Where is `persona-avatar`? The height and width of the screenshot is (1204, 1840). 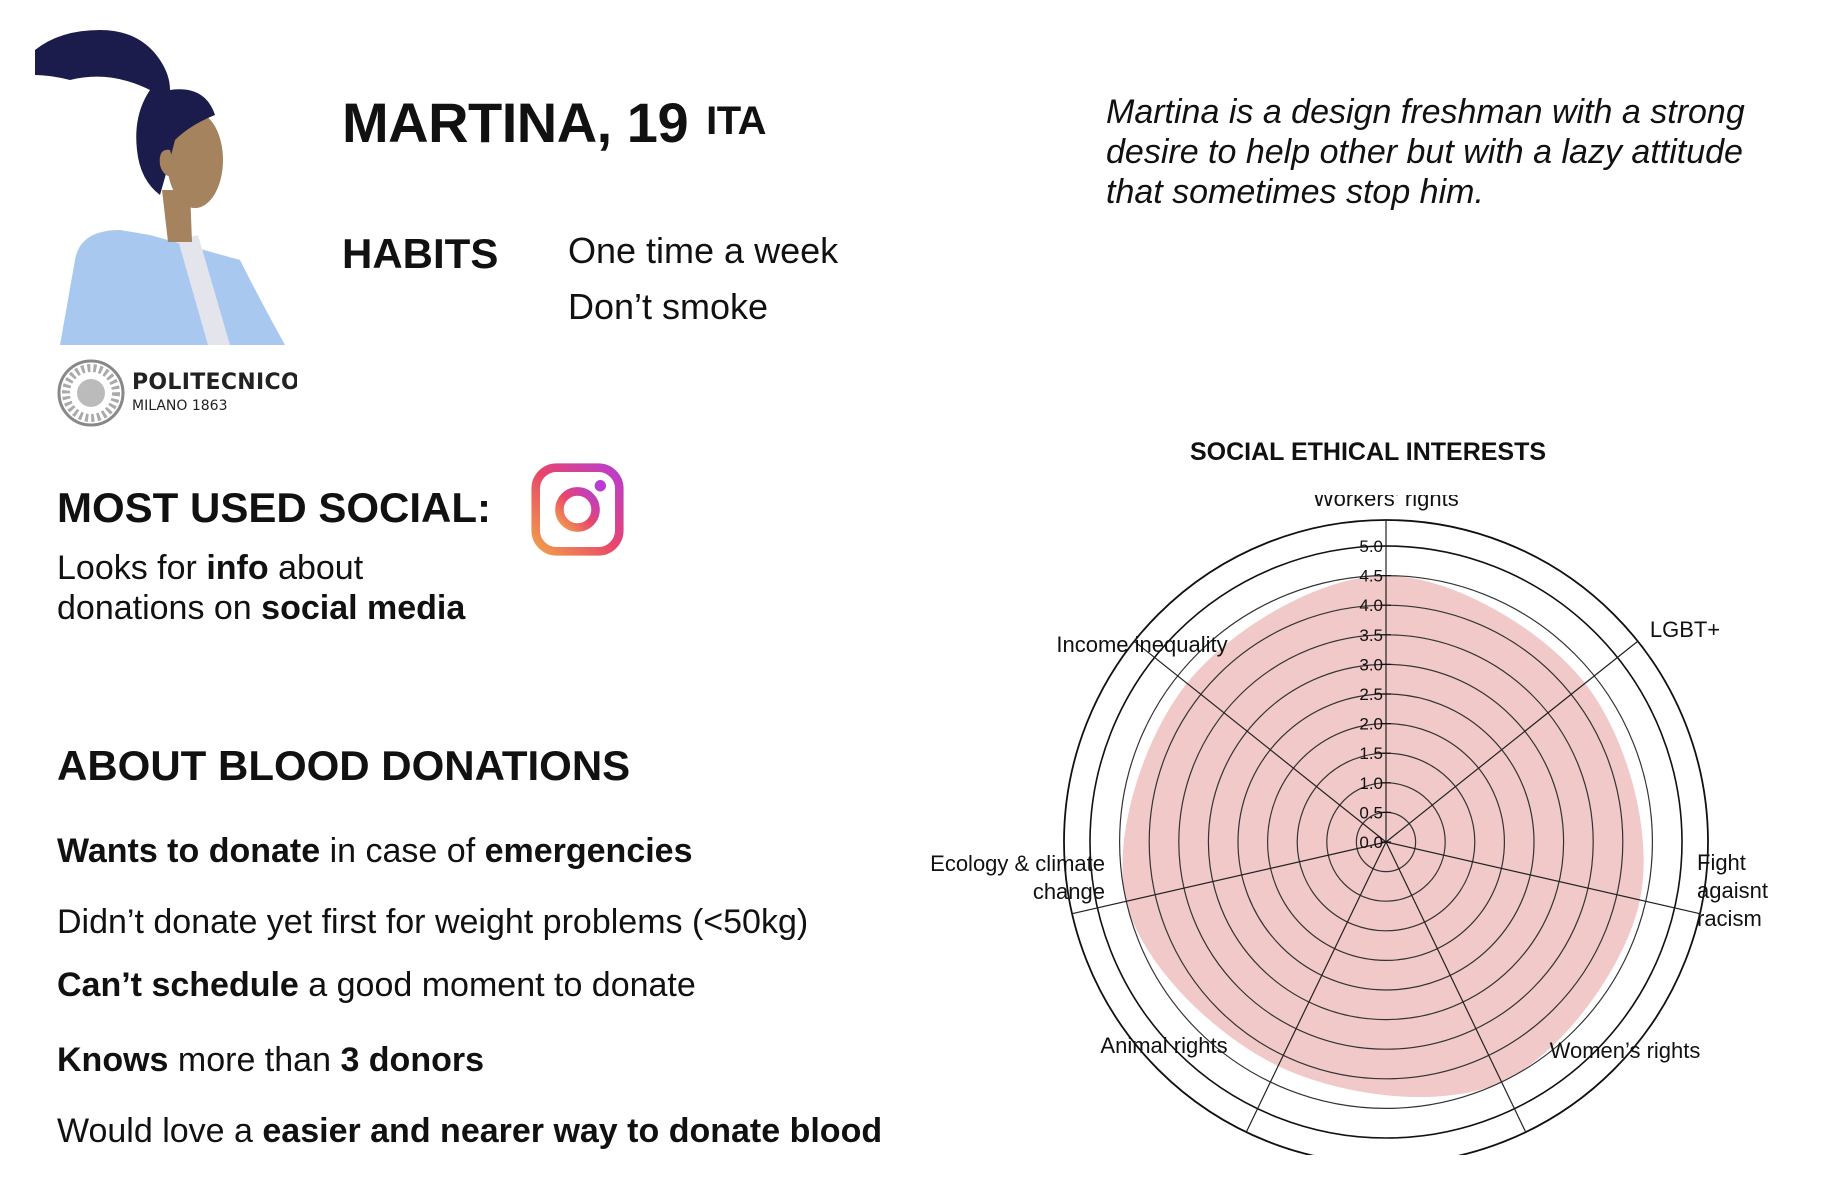 persona-avatar is located at coordinates (160, 187).